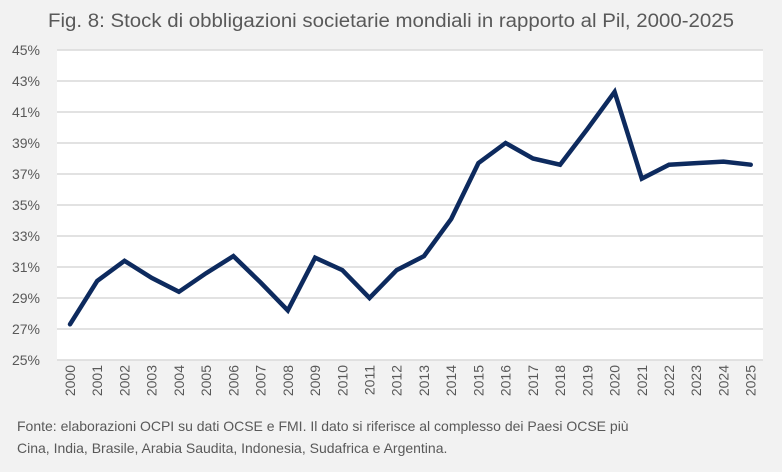 Image resolution: width=782 pixels, height=472 pixels. Describe the element at coordinates (26, 329) in the screenshot. I see `y-tick-label: 27%` at that location.